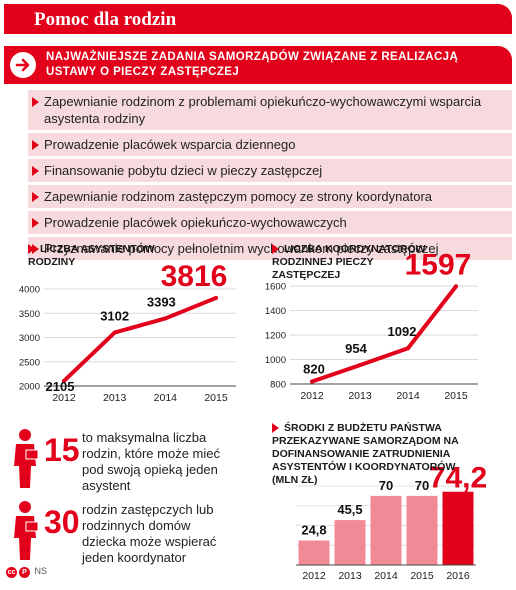  What do you see at coordinates (29, 362) in the screenshot?
I see `y-tick-label: 2500` at bounding box center [29, 362].